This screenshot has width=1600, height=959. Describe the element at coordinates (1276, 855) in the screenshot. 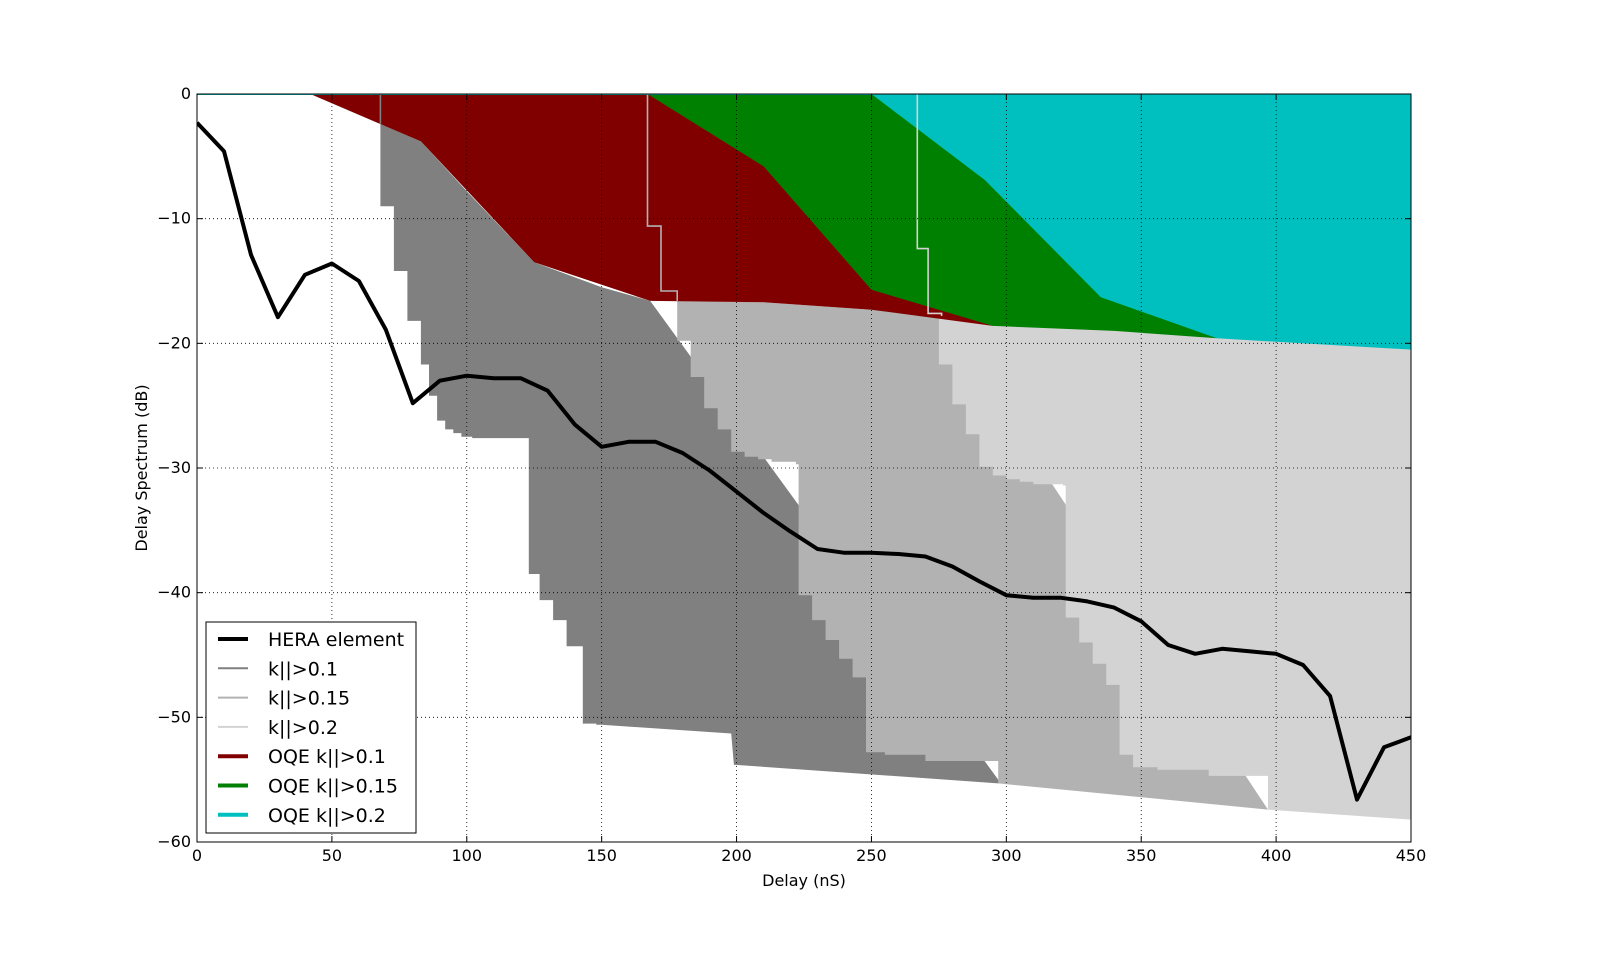

I see `x-tick-label: 400` at that location.